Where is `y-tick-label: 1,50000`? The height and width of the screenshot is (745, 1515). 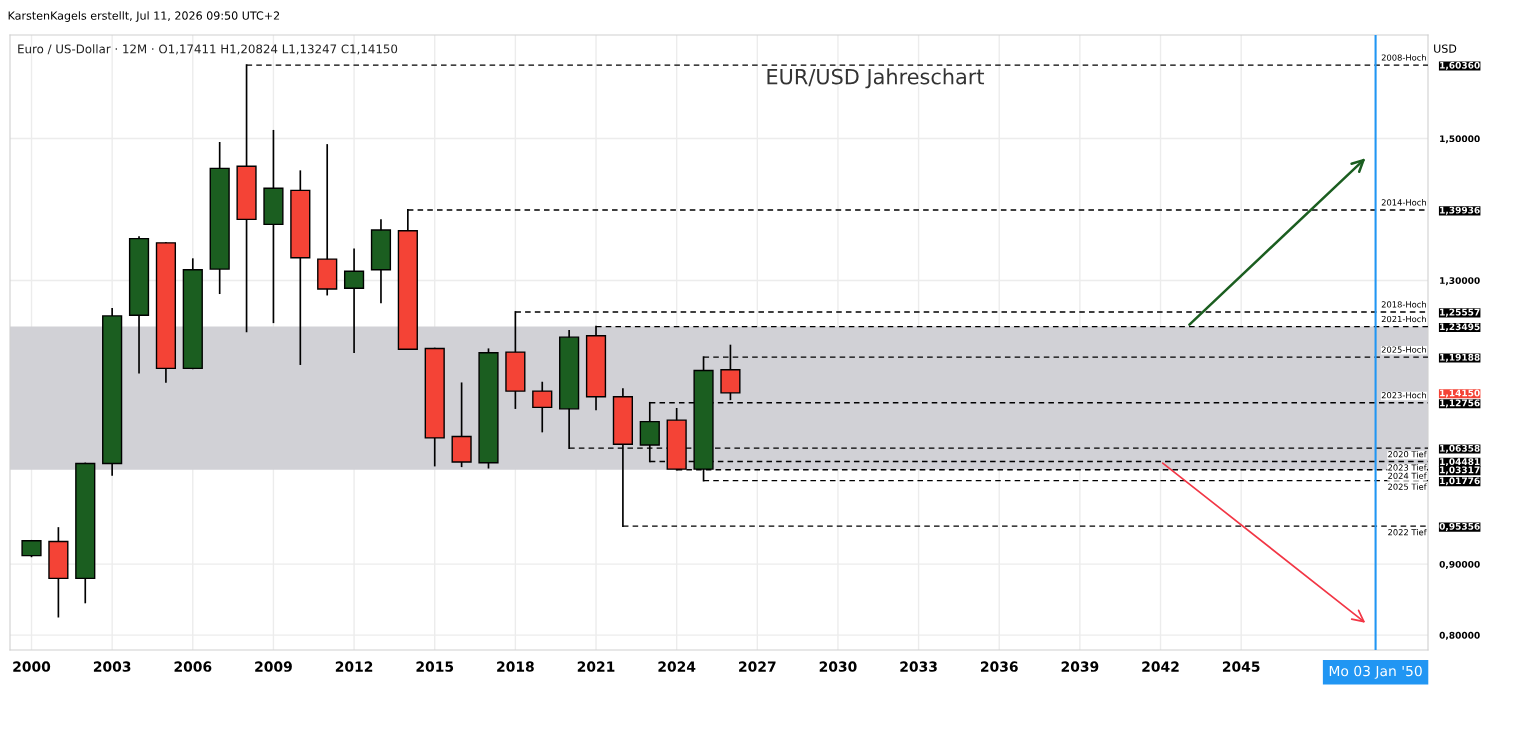 y-tick-label: 1,50000 is located at coordinates (1460, 139).